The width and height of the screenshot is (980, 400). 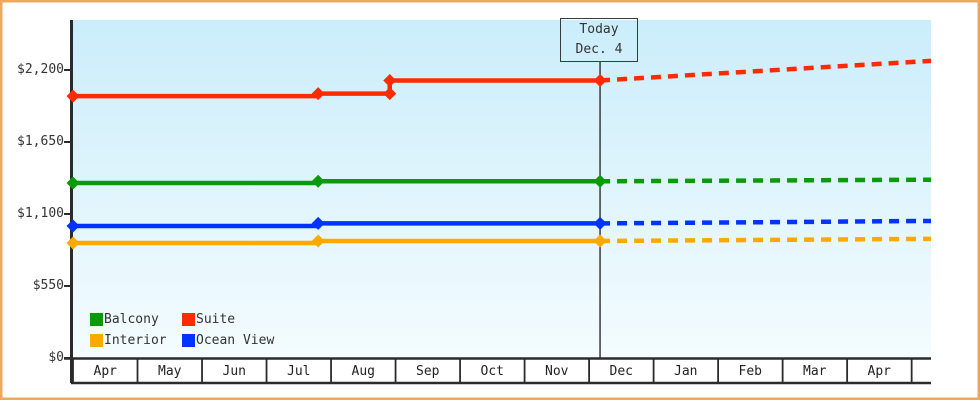 What do you see at coordinates (96, 340) in the screenshot?
I see `interior-swatch-icon` at bounding box center [96, 340].